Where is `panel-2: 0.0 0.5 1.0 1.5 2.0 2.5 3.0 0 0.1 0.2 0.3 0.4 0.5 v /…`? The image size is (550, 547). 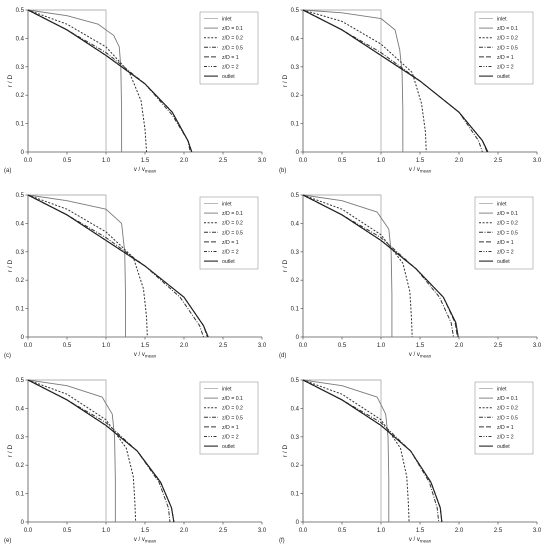 panel-2: 0.0 0.5 1.0 1.5 2.0 2.5 3.0 0 0.1 0.2 0.3 0.4 0.5 v /… is located at coordinates (410, 91).